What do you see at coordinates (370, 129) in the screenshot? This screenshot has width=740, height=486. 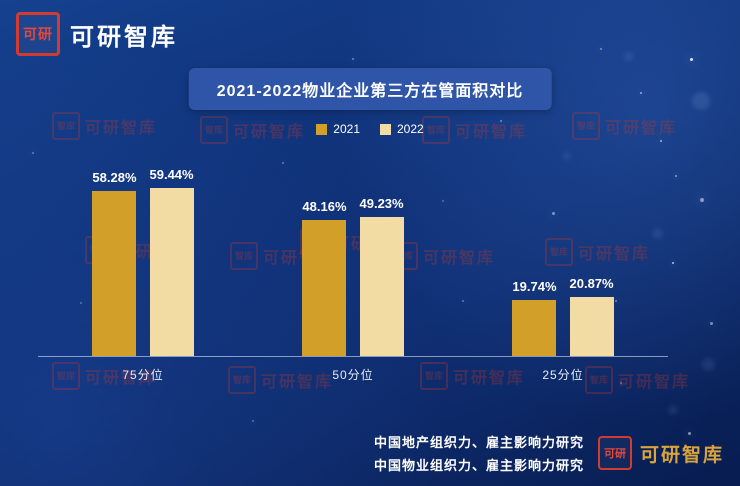 I see `chart-legend: 2021 2022` at bounding box center [370, 129].